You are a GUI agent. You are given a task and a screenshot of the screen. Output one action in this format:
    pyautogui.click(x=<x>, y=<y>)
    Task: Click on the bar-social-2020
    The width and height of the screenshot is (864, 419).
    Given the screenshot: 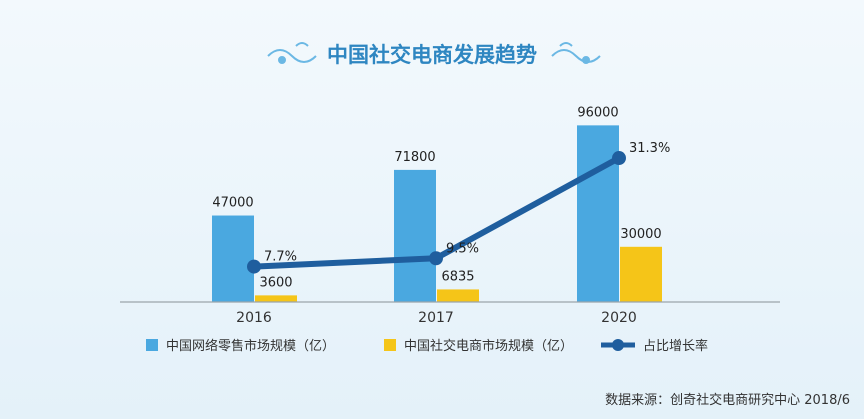 What is the action you would take?
    pyautogui.click(x=641, y=274)
    